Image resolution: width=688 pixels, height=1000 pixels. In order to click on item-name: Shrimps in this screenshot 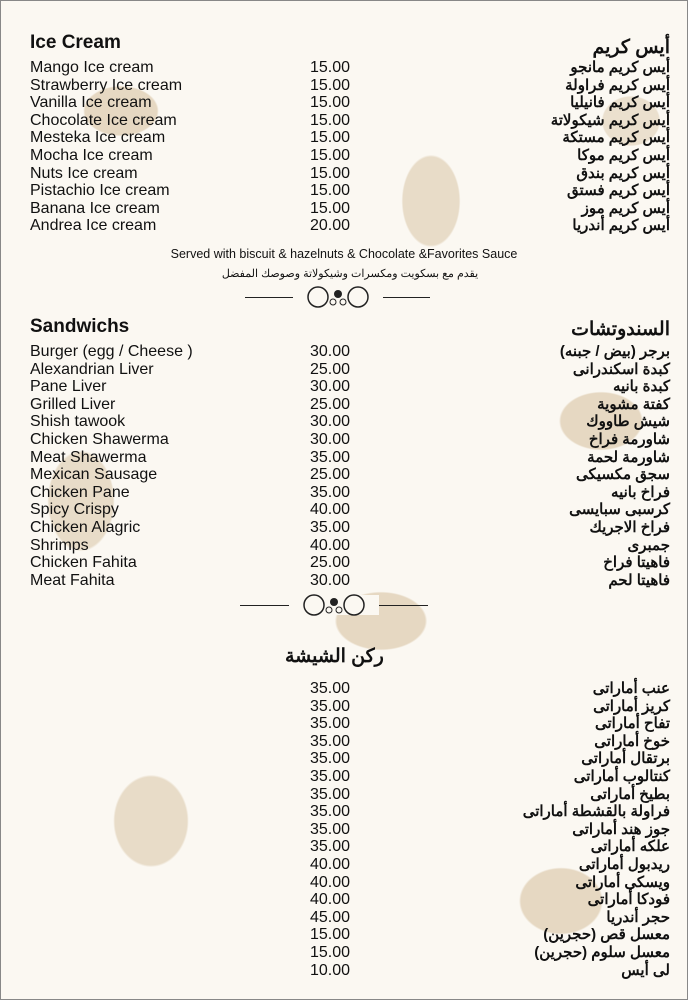, I will do `click(59, 545)`.